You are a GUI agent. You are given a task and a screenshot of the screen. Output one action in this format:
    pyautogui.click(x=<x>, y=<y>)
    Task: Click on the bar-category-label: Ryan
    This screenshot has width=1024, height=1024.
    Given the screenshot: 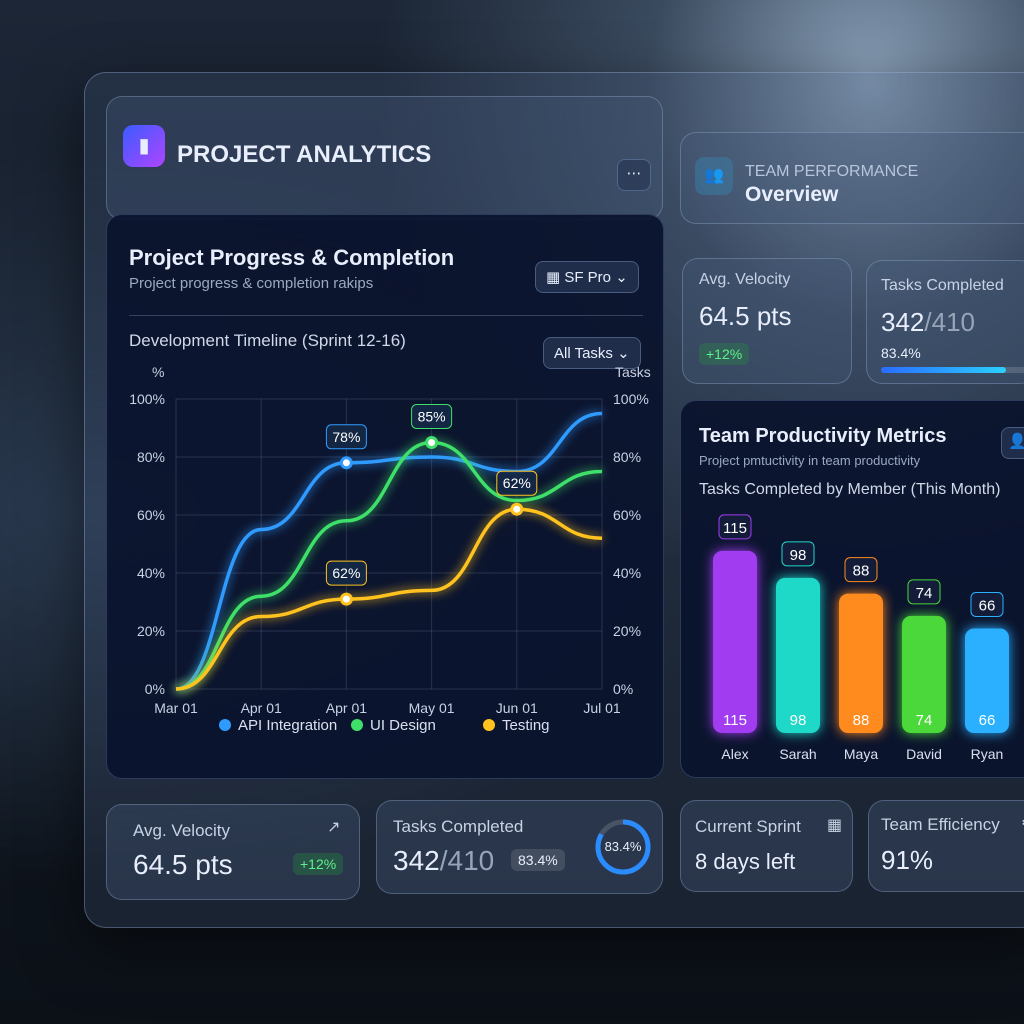 What is the action you would take?
    pyautogui.click(x=987, y=754)
    